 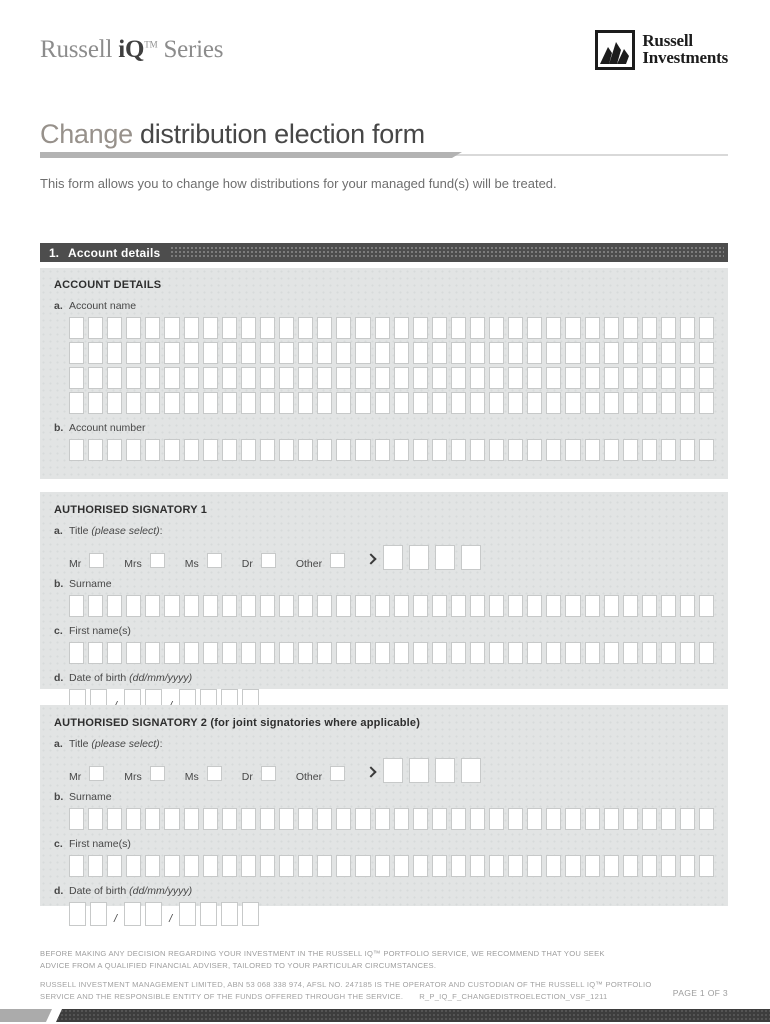 I want to click on other-title-char-box, so click(x=419, y=770).